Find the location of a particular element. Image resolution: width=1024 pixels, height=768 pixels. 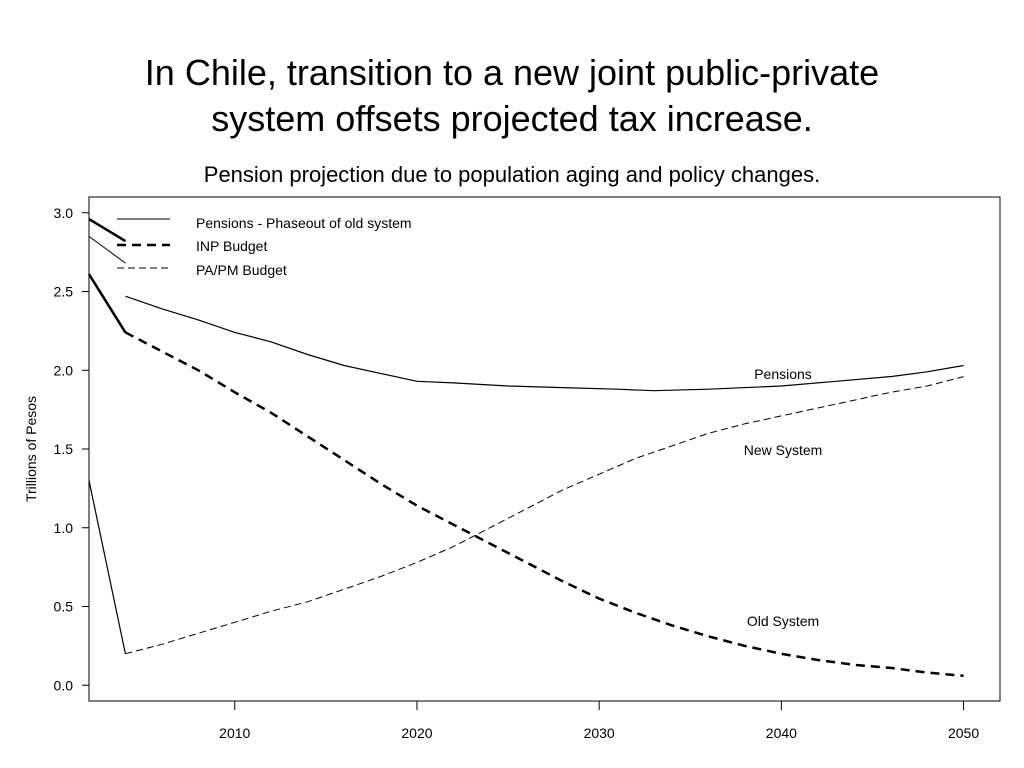

y-axis-label: Trillions of Pesos is located at coordinates (31, 449).